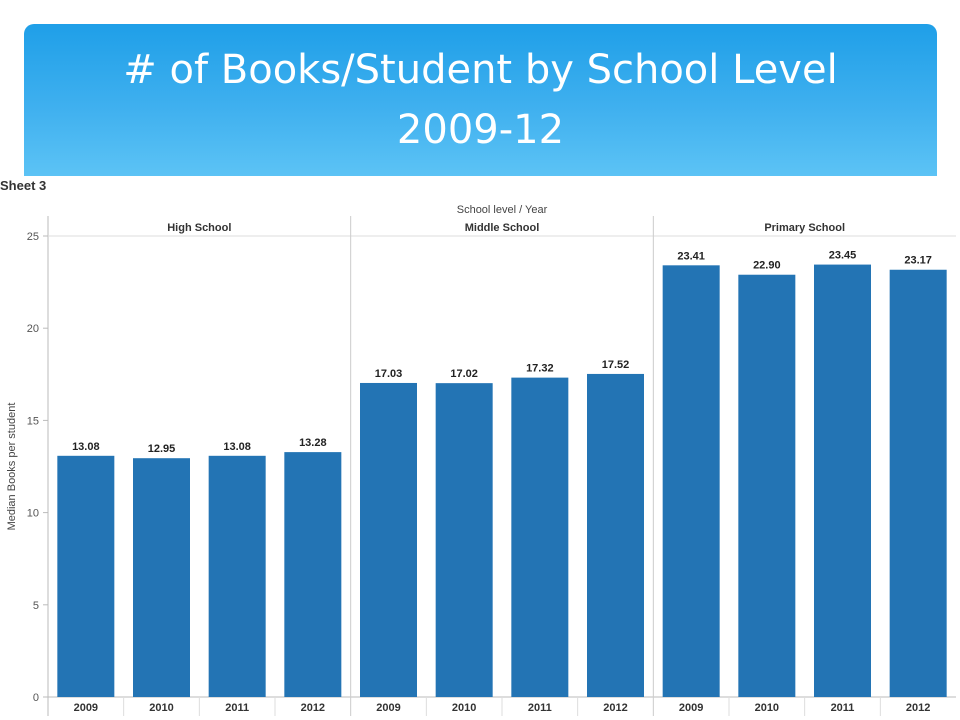  Describe the element at coordinates (33, 421) in the screenshot. I see `y-tick-label: 15` at that location.